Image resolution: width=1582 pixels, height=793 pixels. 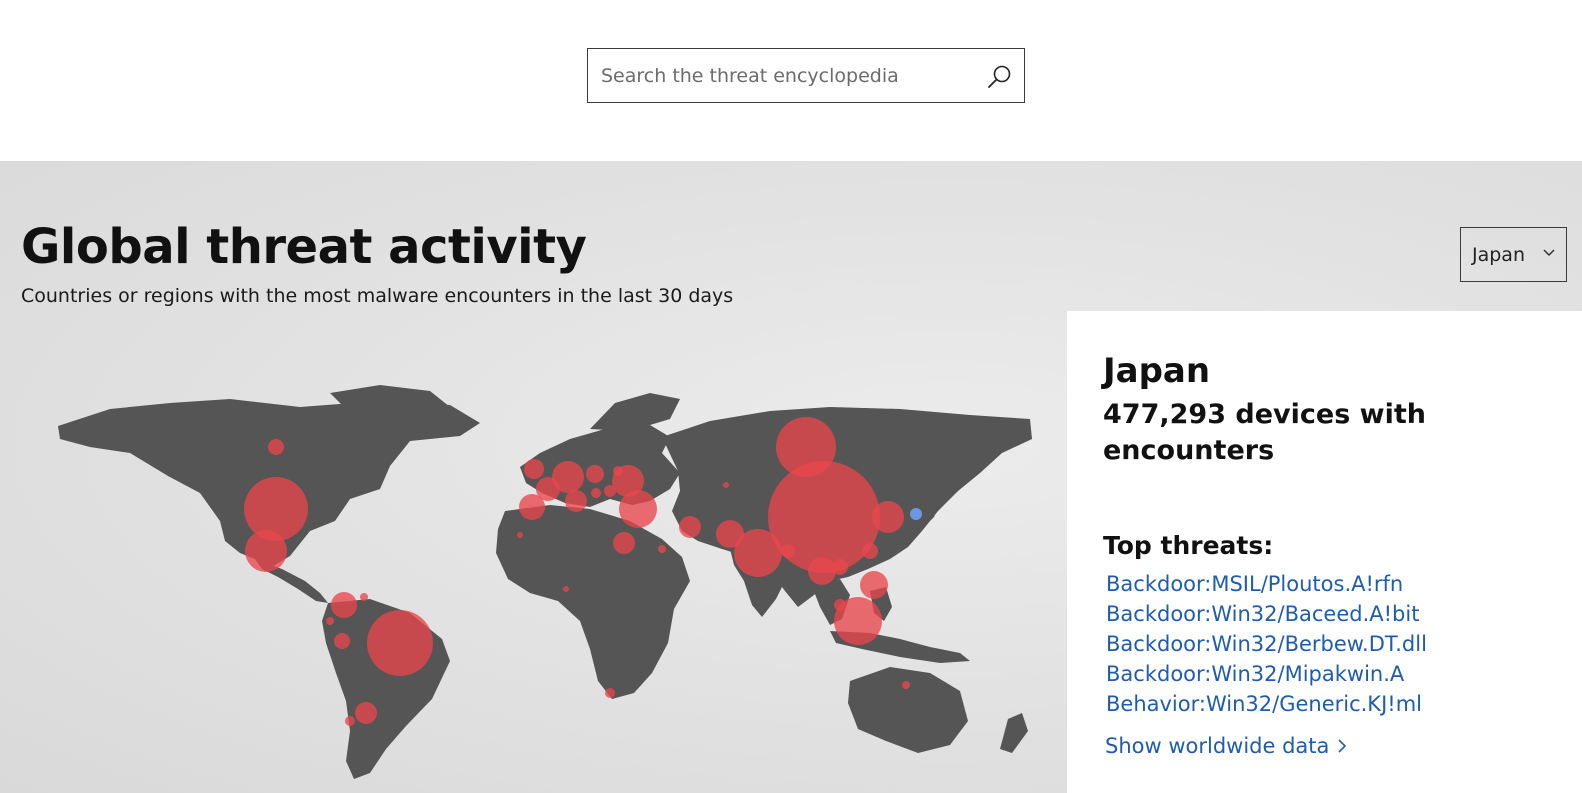 What do you see at coordinates (1188, 545) in the screenshot?
I see `top-threats-heading: Top threats:` at bounding box center [1188, 545].